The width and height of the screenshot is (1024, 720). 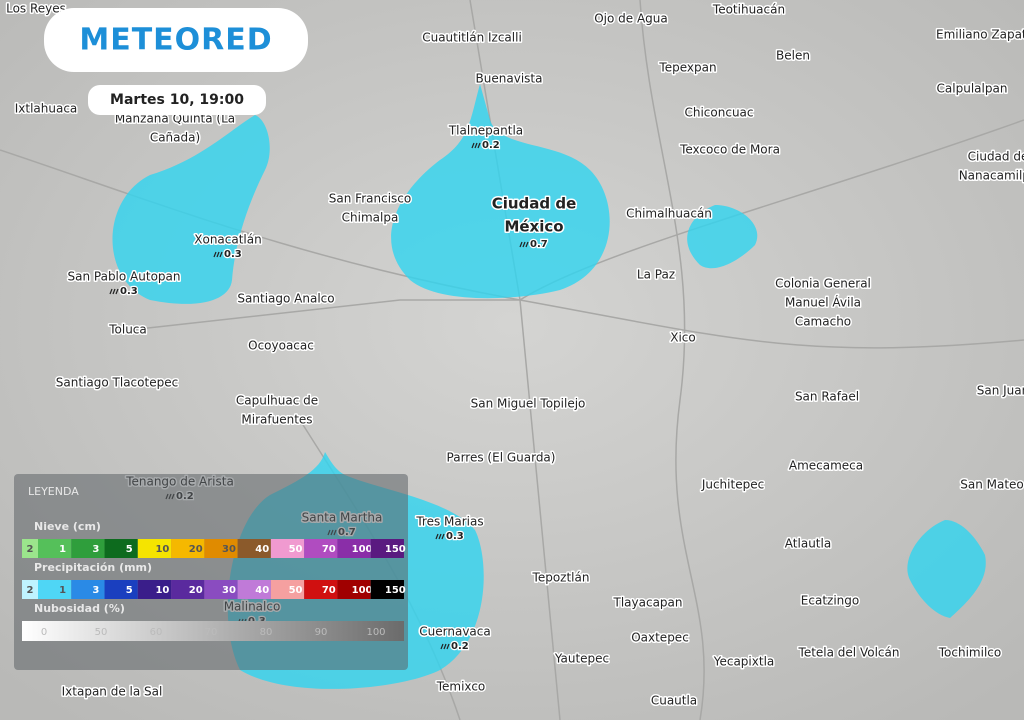 What do you see at coordinates (729, 150) in the screenshot?
I see `place-label: Texcoco de Mora` at bounding box center [729, 150].